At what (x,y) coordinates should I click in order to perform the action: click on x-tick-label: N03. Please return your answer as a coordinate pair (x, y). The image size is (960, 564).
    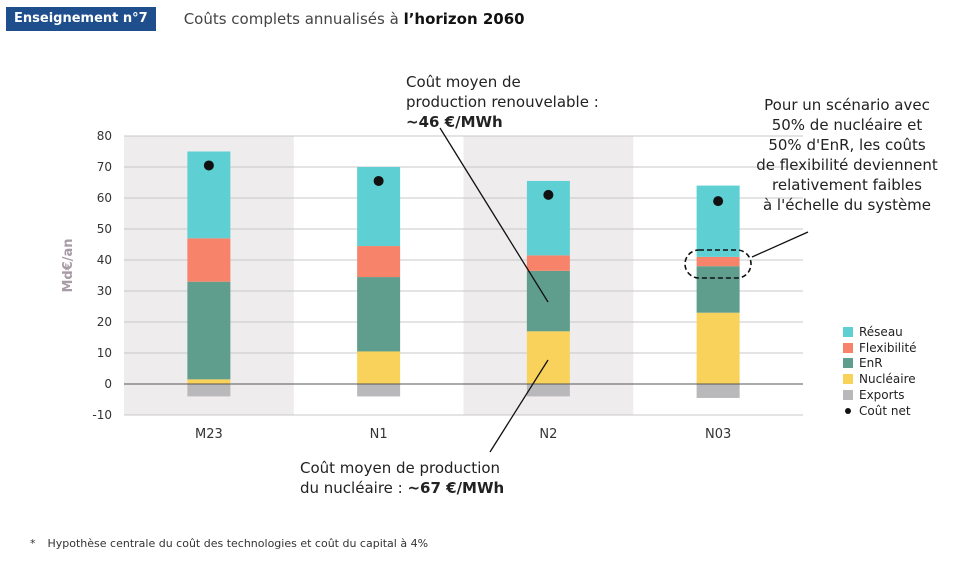
    Looking at the image, I should click on (718, 434).